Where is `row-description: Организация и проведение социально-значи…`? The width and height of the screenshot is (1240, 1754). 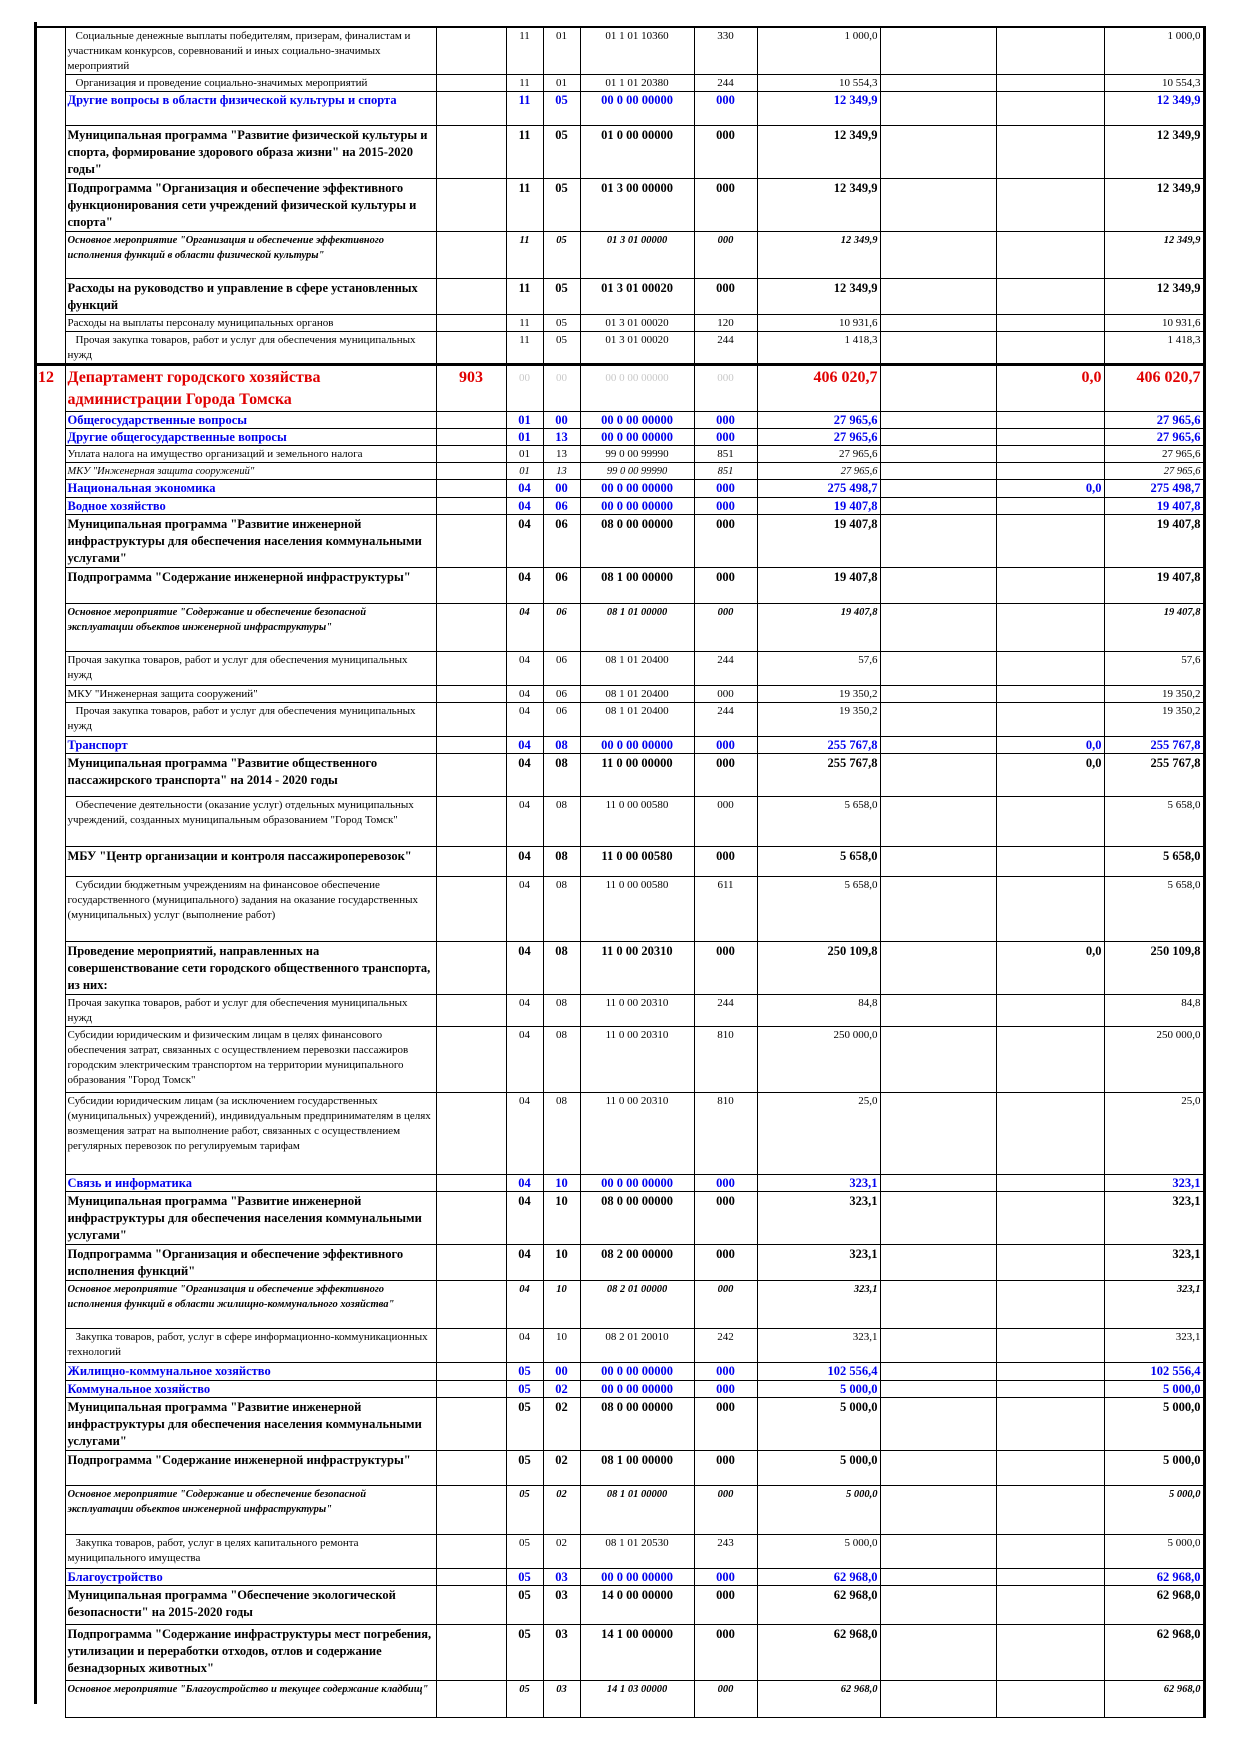
row-description: Организация и проведение социально-значи… is located at coordinates (250, 83).